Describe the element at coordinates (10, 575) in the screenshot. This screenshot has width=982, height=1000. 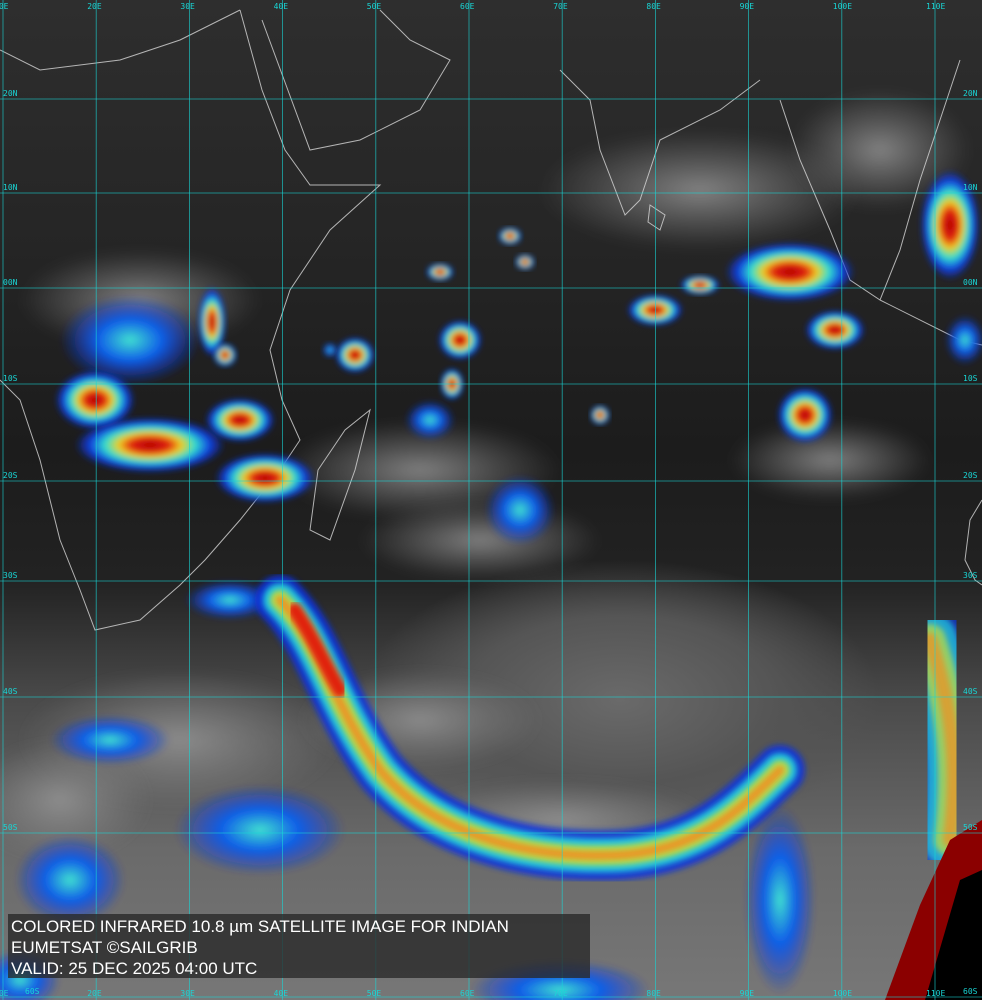
I see `latitude-label-left: 30S` at that location.